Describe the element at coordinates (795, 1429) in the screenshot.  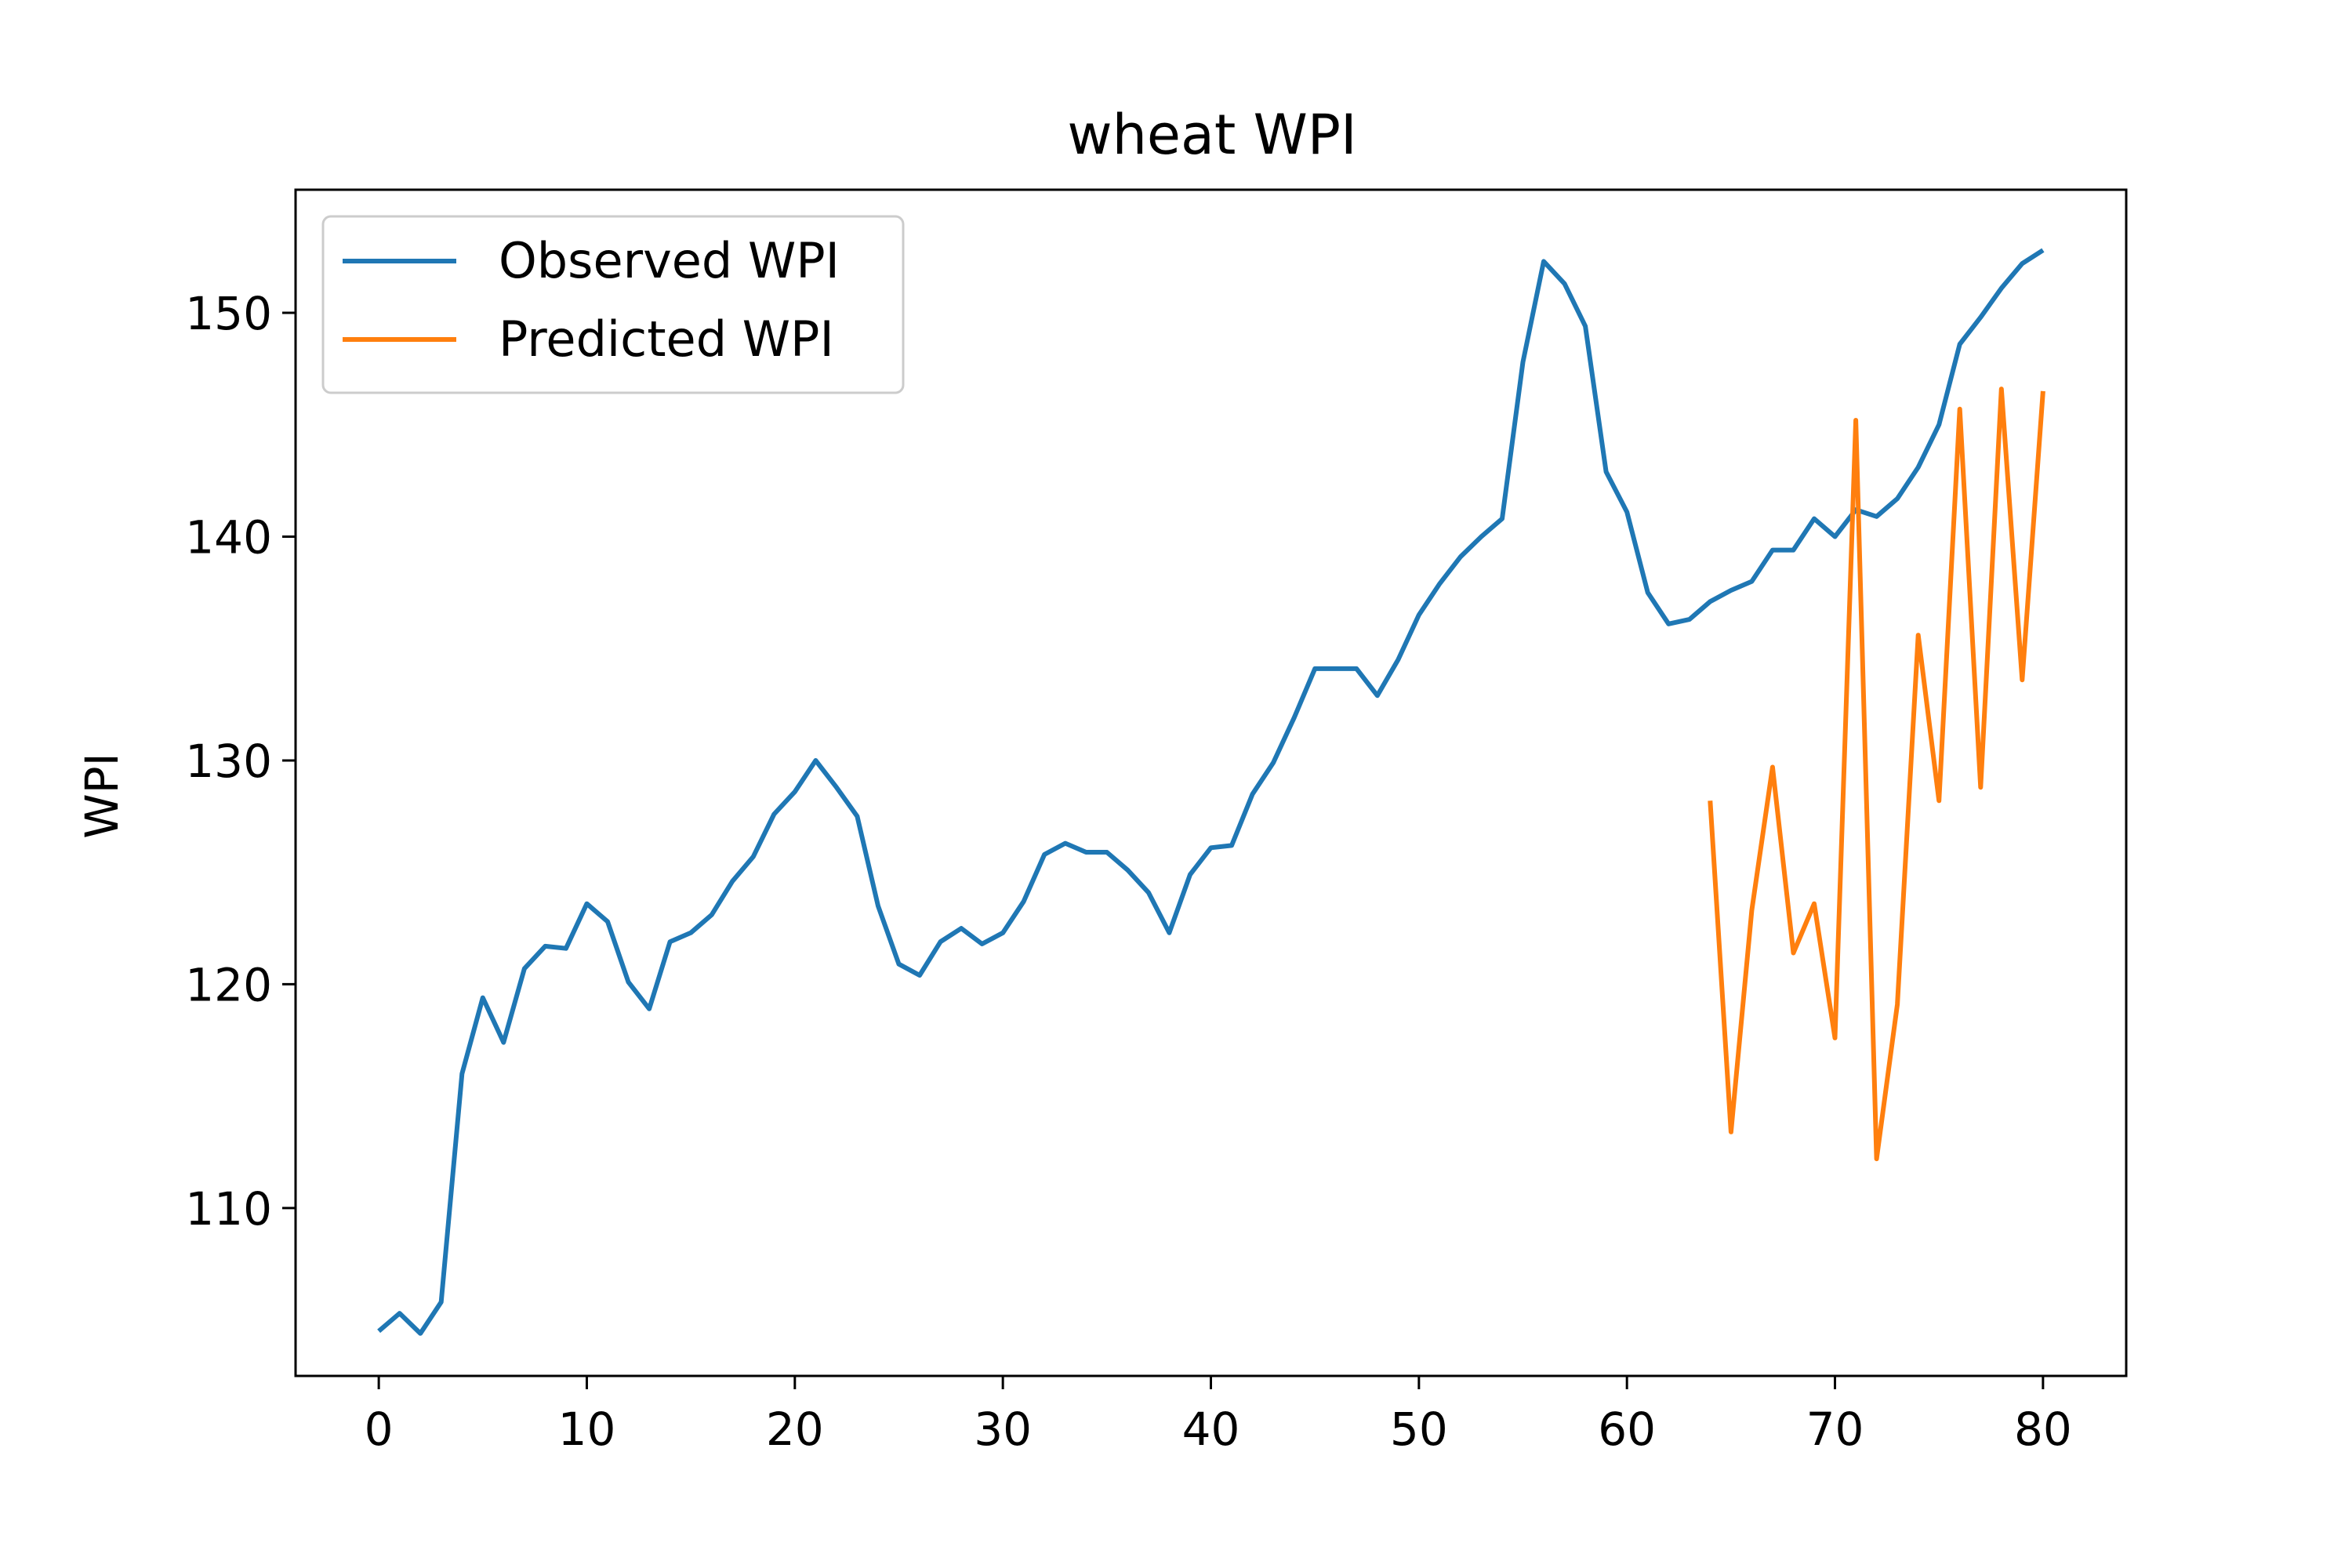
I see `x-tick-label: 20` at that location.